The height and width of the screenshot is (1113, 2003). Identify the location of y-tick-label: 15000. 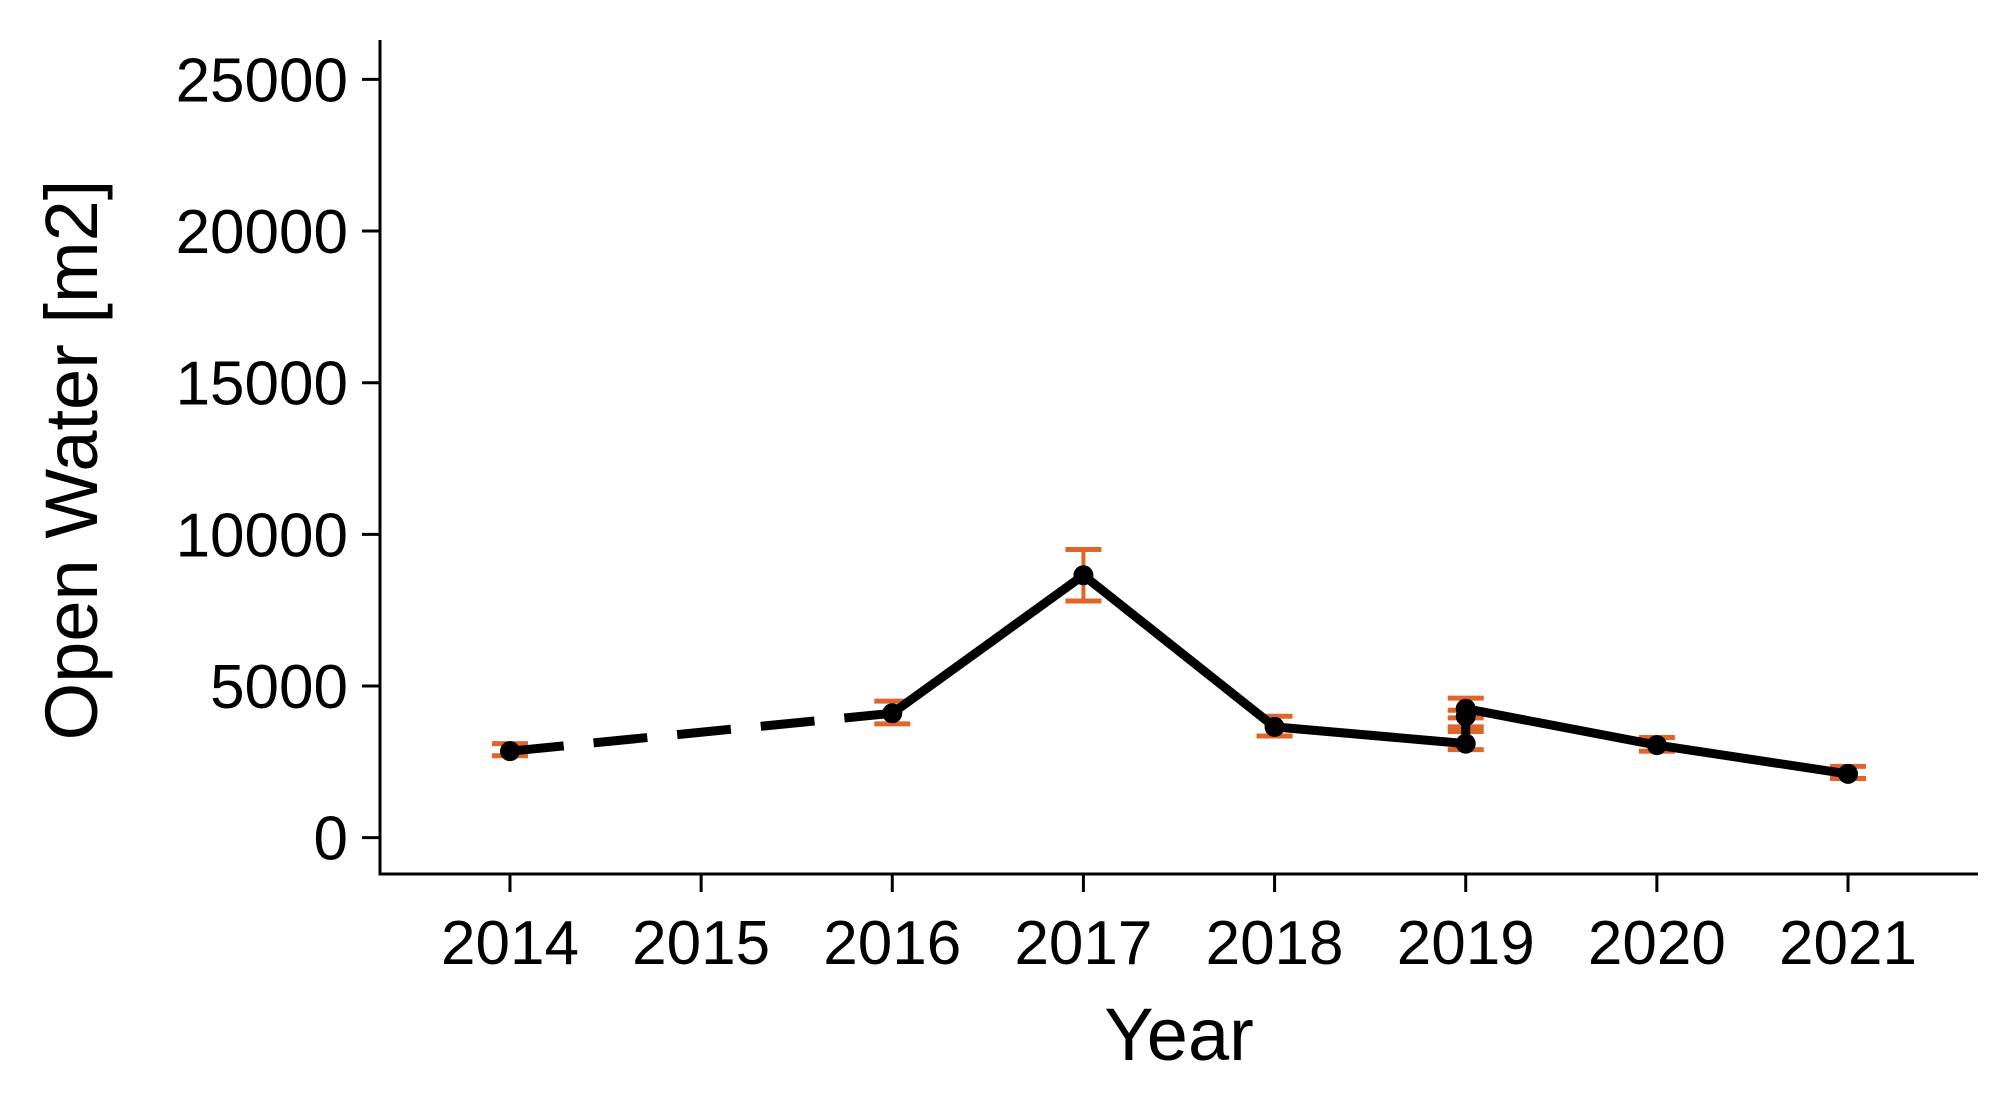
(262, 384).